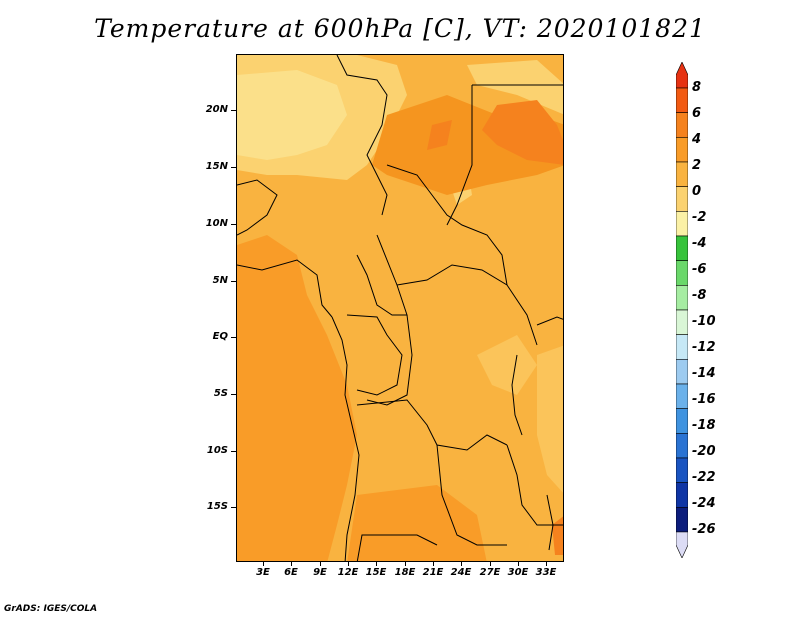 The height and width of the screenshot is (618, 800). Describe the element at coordinates (550, 522) in the screenshot. I see `lake-malawi` at that location.